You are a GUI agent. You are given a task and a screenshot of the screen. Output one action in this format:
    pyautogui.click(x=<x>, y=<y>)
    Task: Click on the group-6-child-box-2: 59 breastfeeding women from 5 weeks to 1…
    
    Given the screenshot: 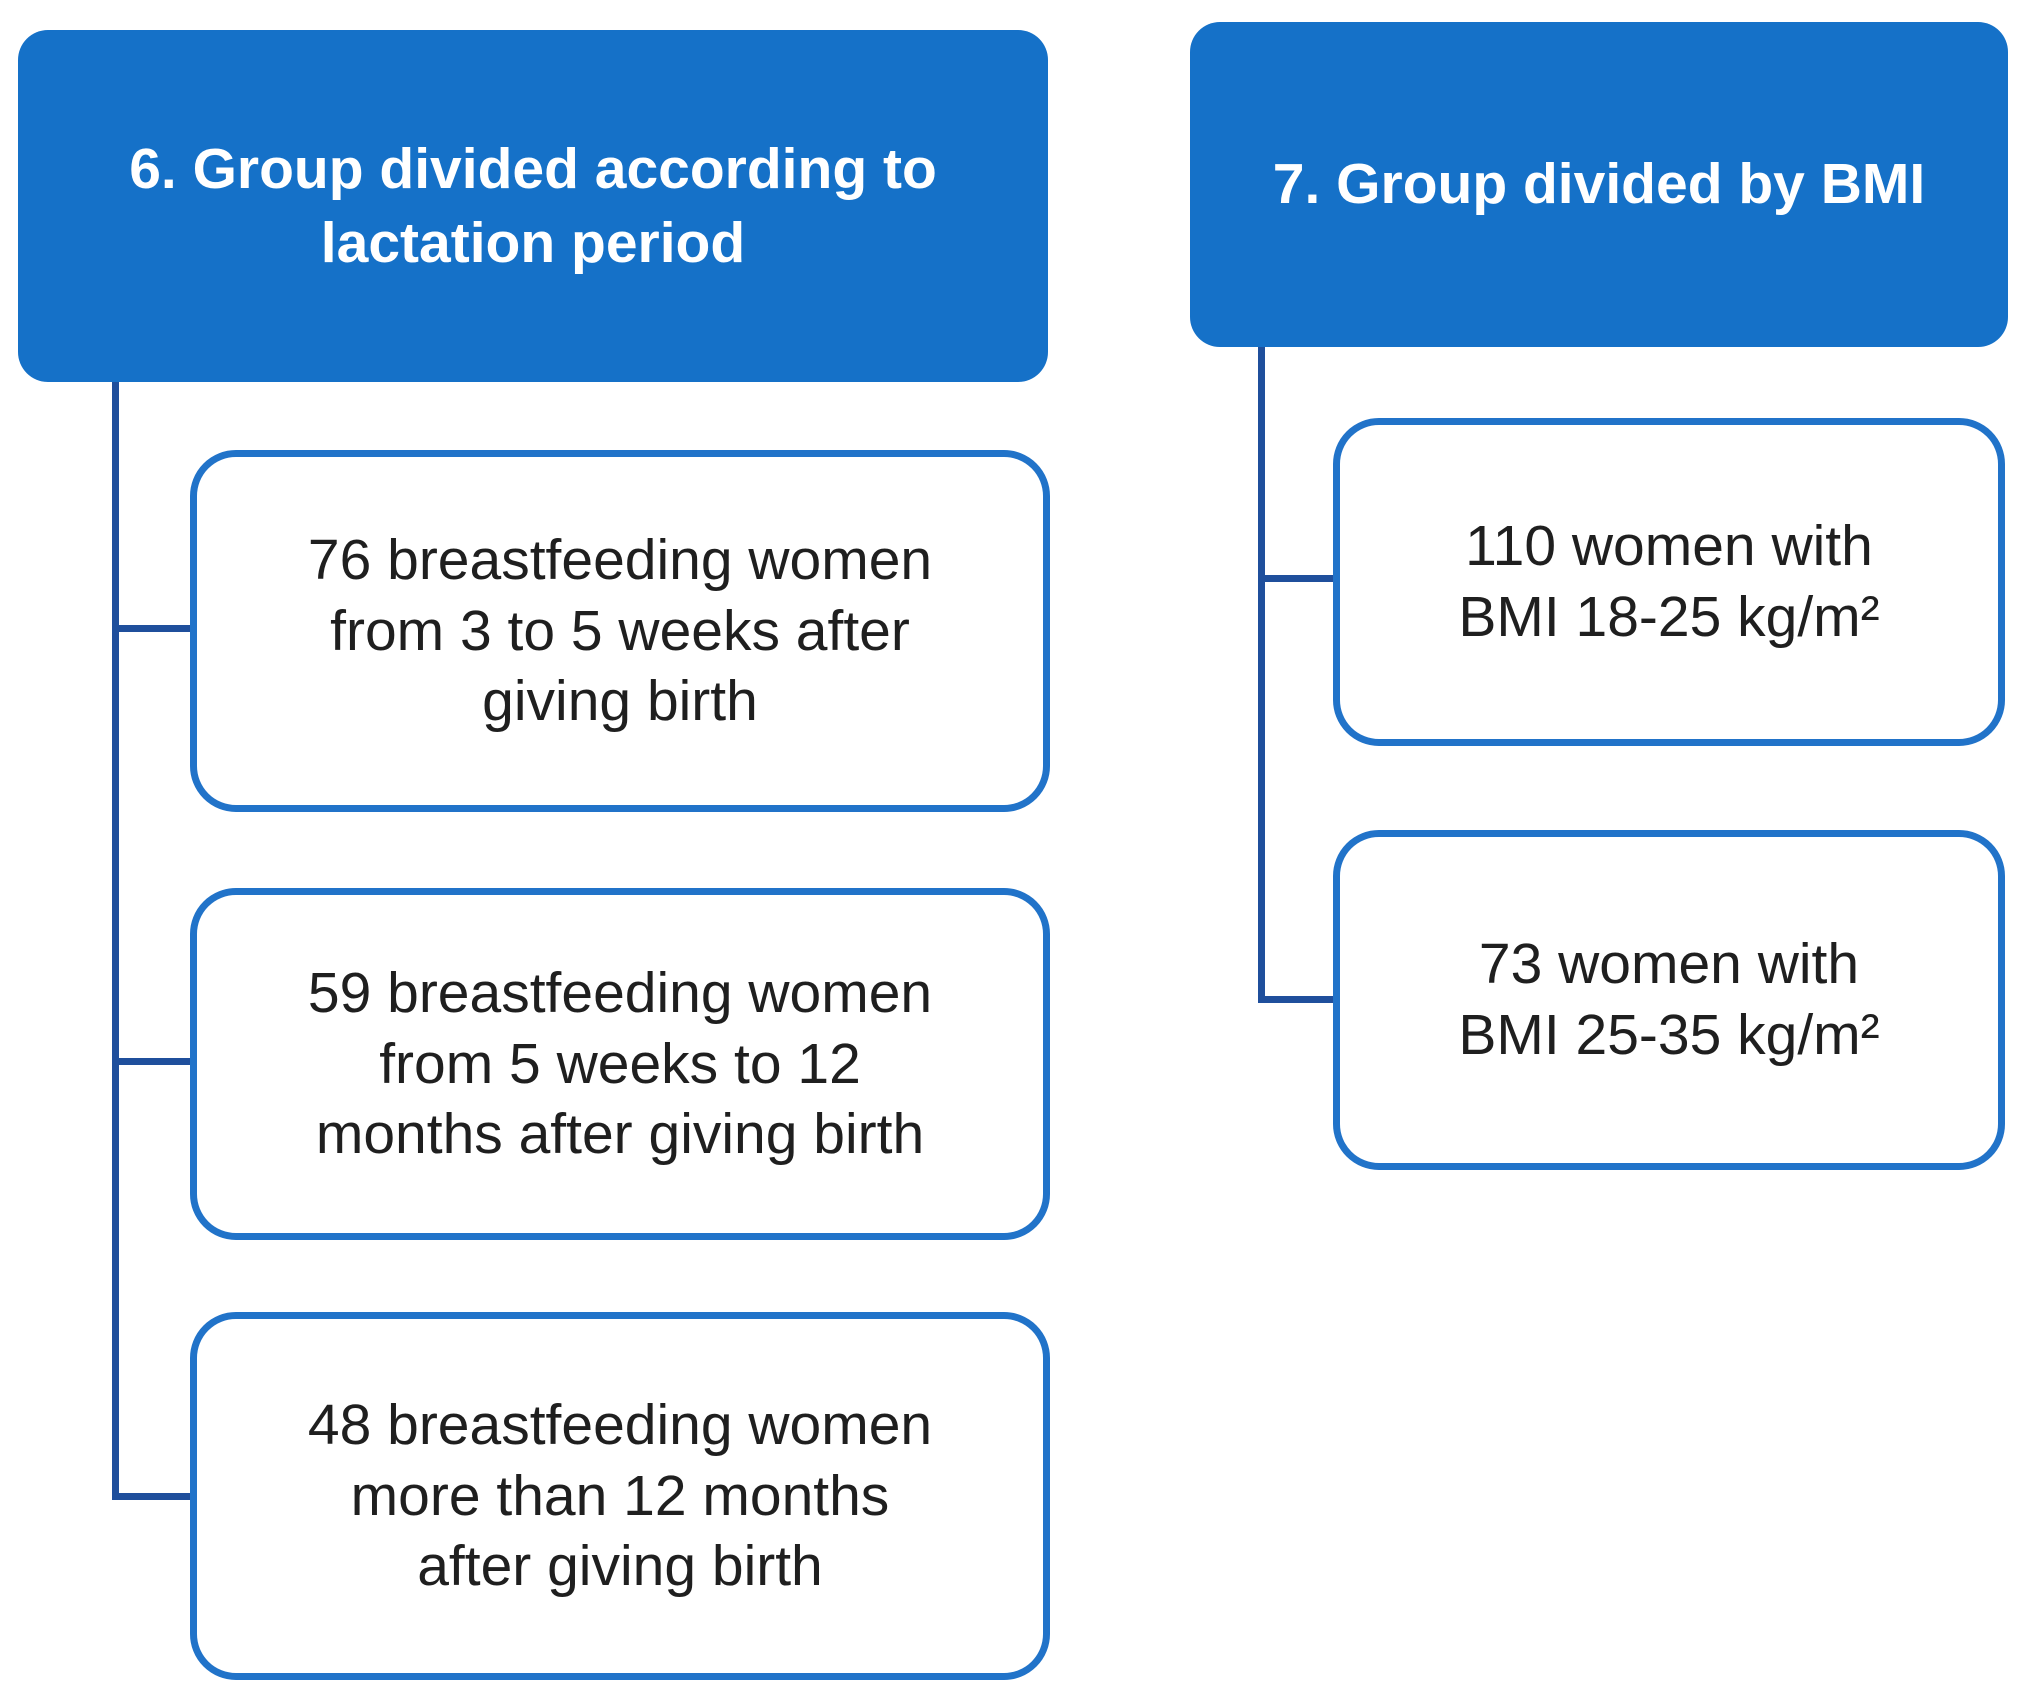 What is the action you would take?
    pyautogui.click(x=620, y=1064)
    